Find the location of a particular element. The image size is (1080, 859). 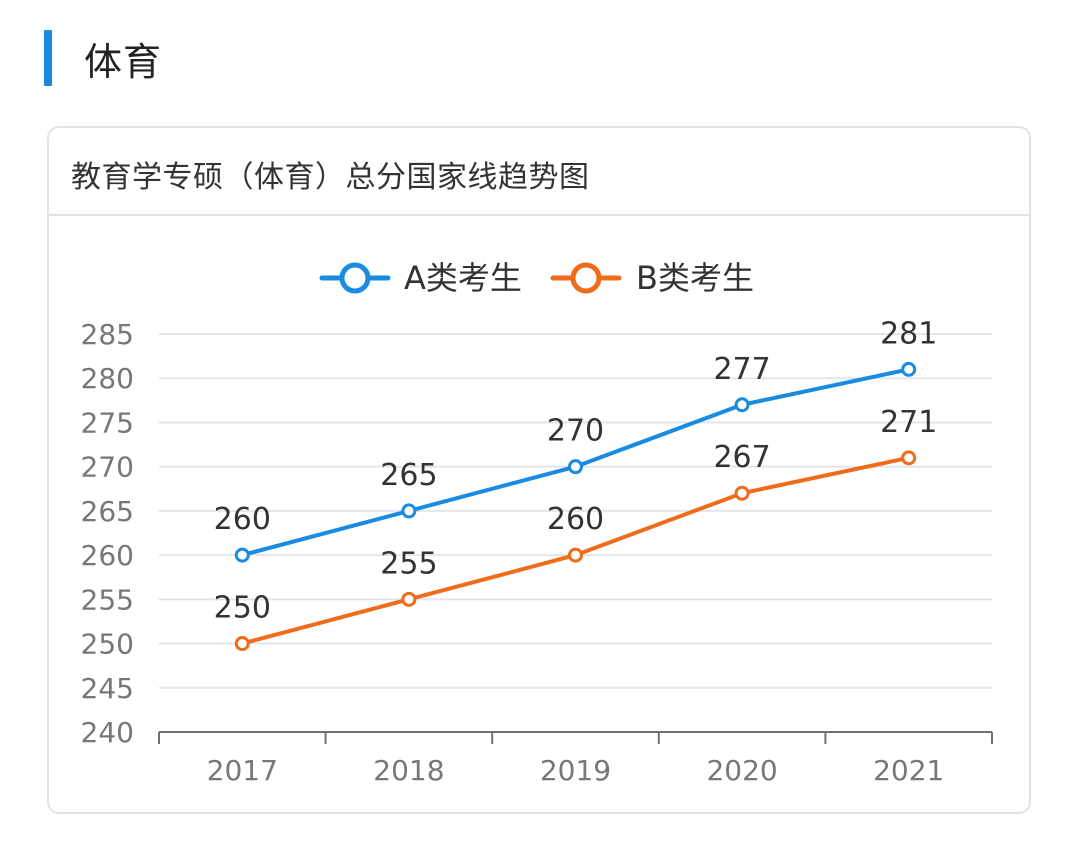

card-divider is located at coordinates (539, 215).